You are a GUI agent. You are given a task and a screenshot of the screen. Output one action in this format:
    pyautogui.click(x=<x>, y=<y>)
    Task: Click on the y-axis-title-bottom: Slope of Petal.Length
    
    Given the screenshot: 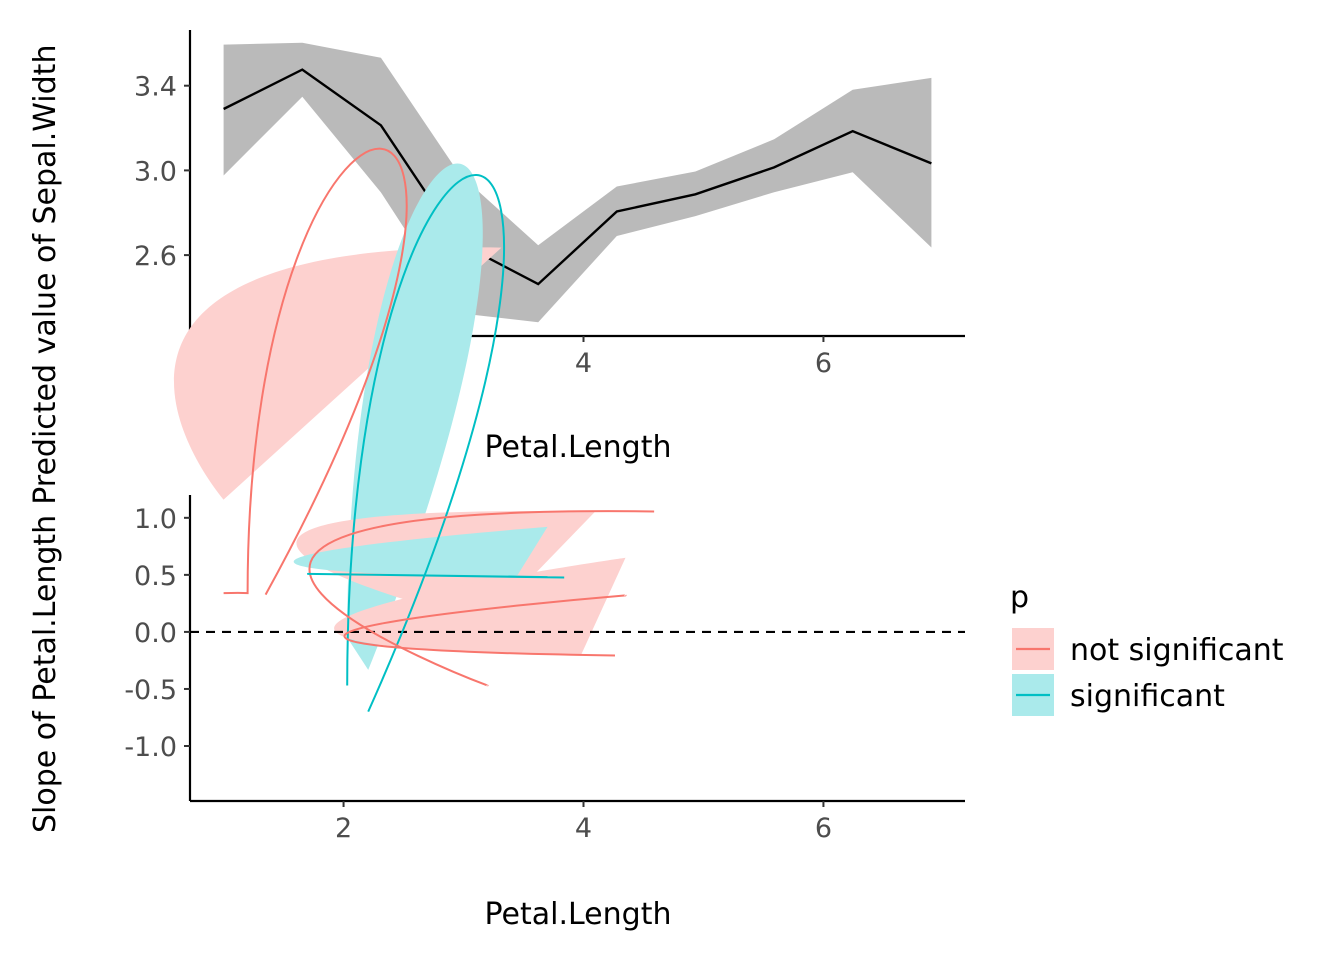 What is the action you would take?
    pyautogui.click(x=45, y=674)
    